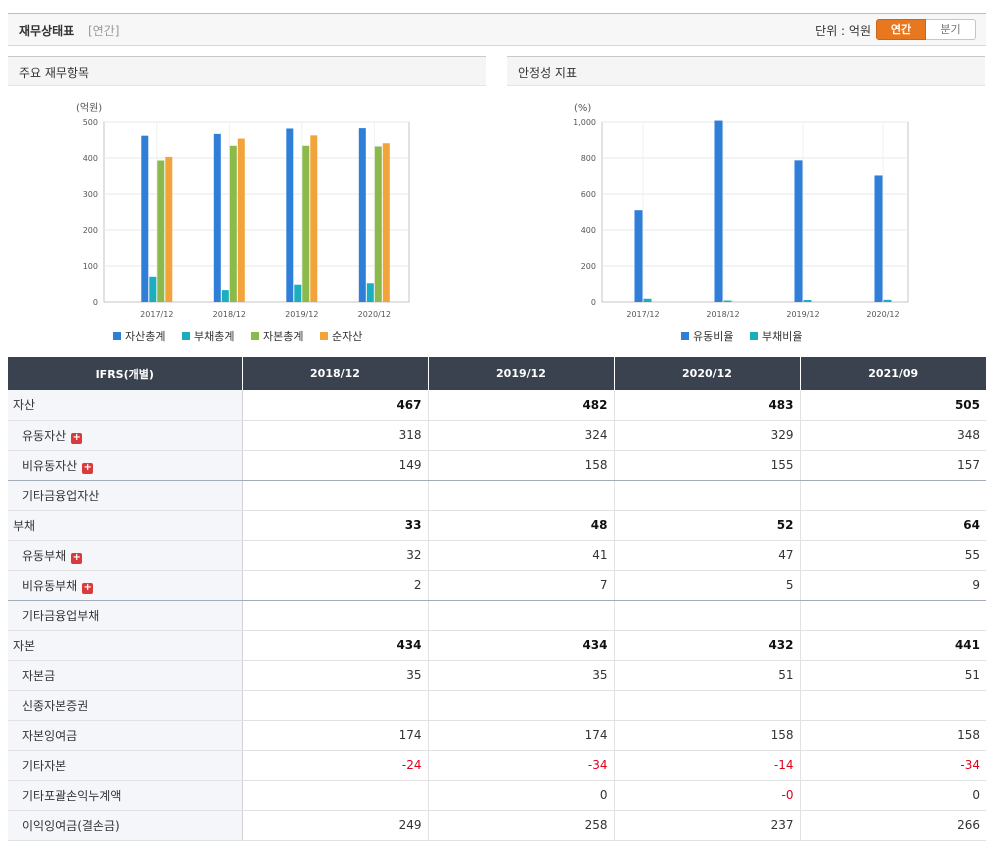 The height and width of the screenshot is (851, 994). What do you see at coordinates (901, 29) in the screenshot?
I see `annual-toggle-button: 연간` at bounding box center [901, 29].